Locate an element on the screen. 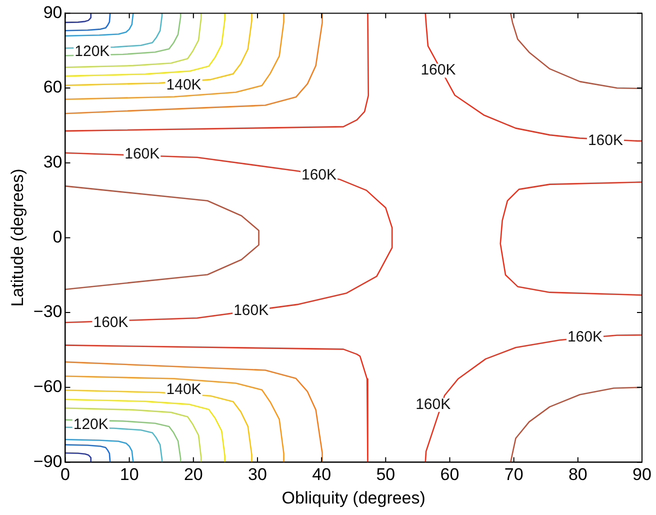  y-tick-label: 90 is located at coordinates (52, 12).